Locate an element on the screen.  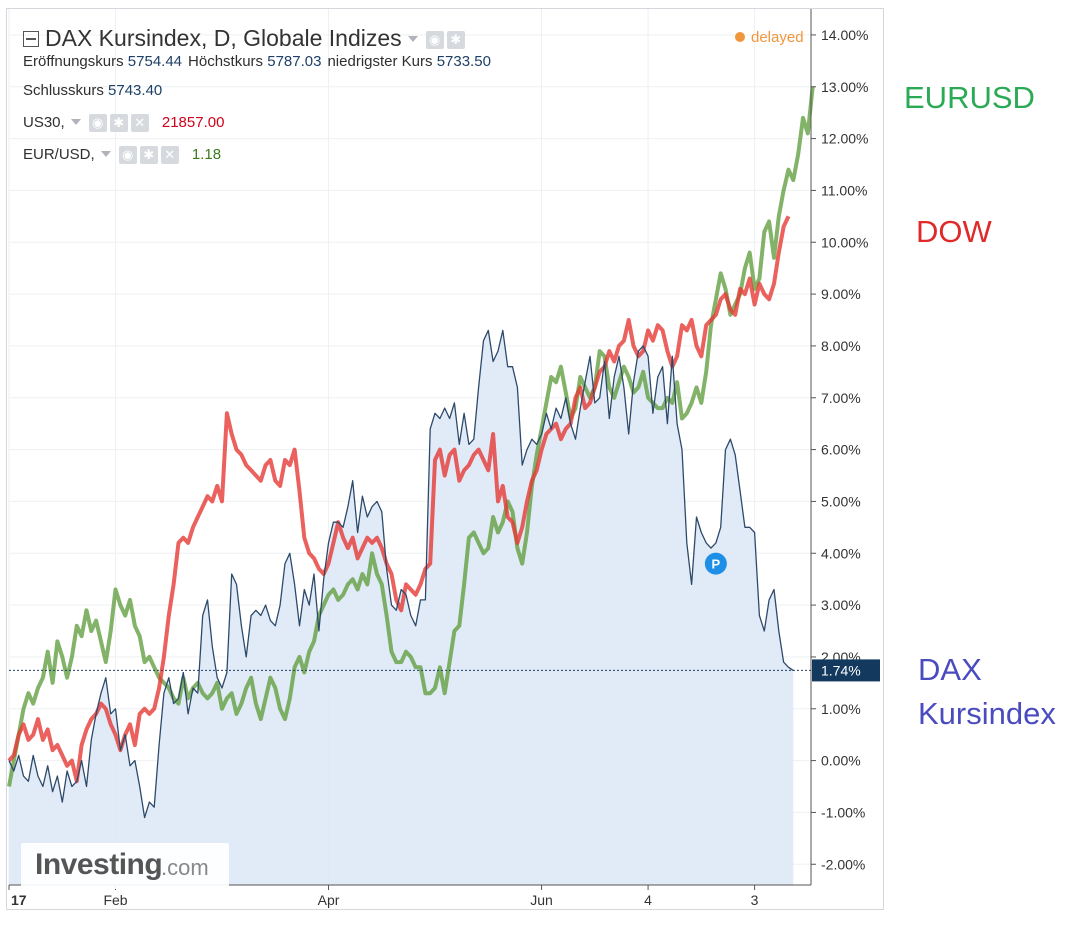
investing-logo: Investing .com is located at coordinates (125, 866).